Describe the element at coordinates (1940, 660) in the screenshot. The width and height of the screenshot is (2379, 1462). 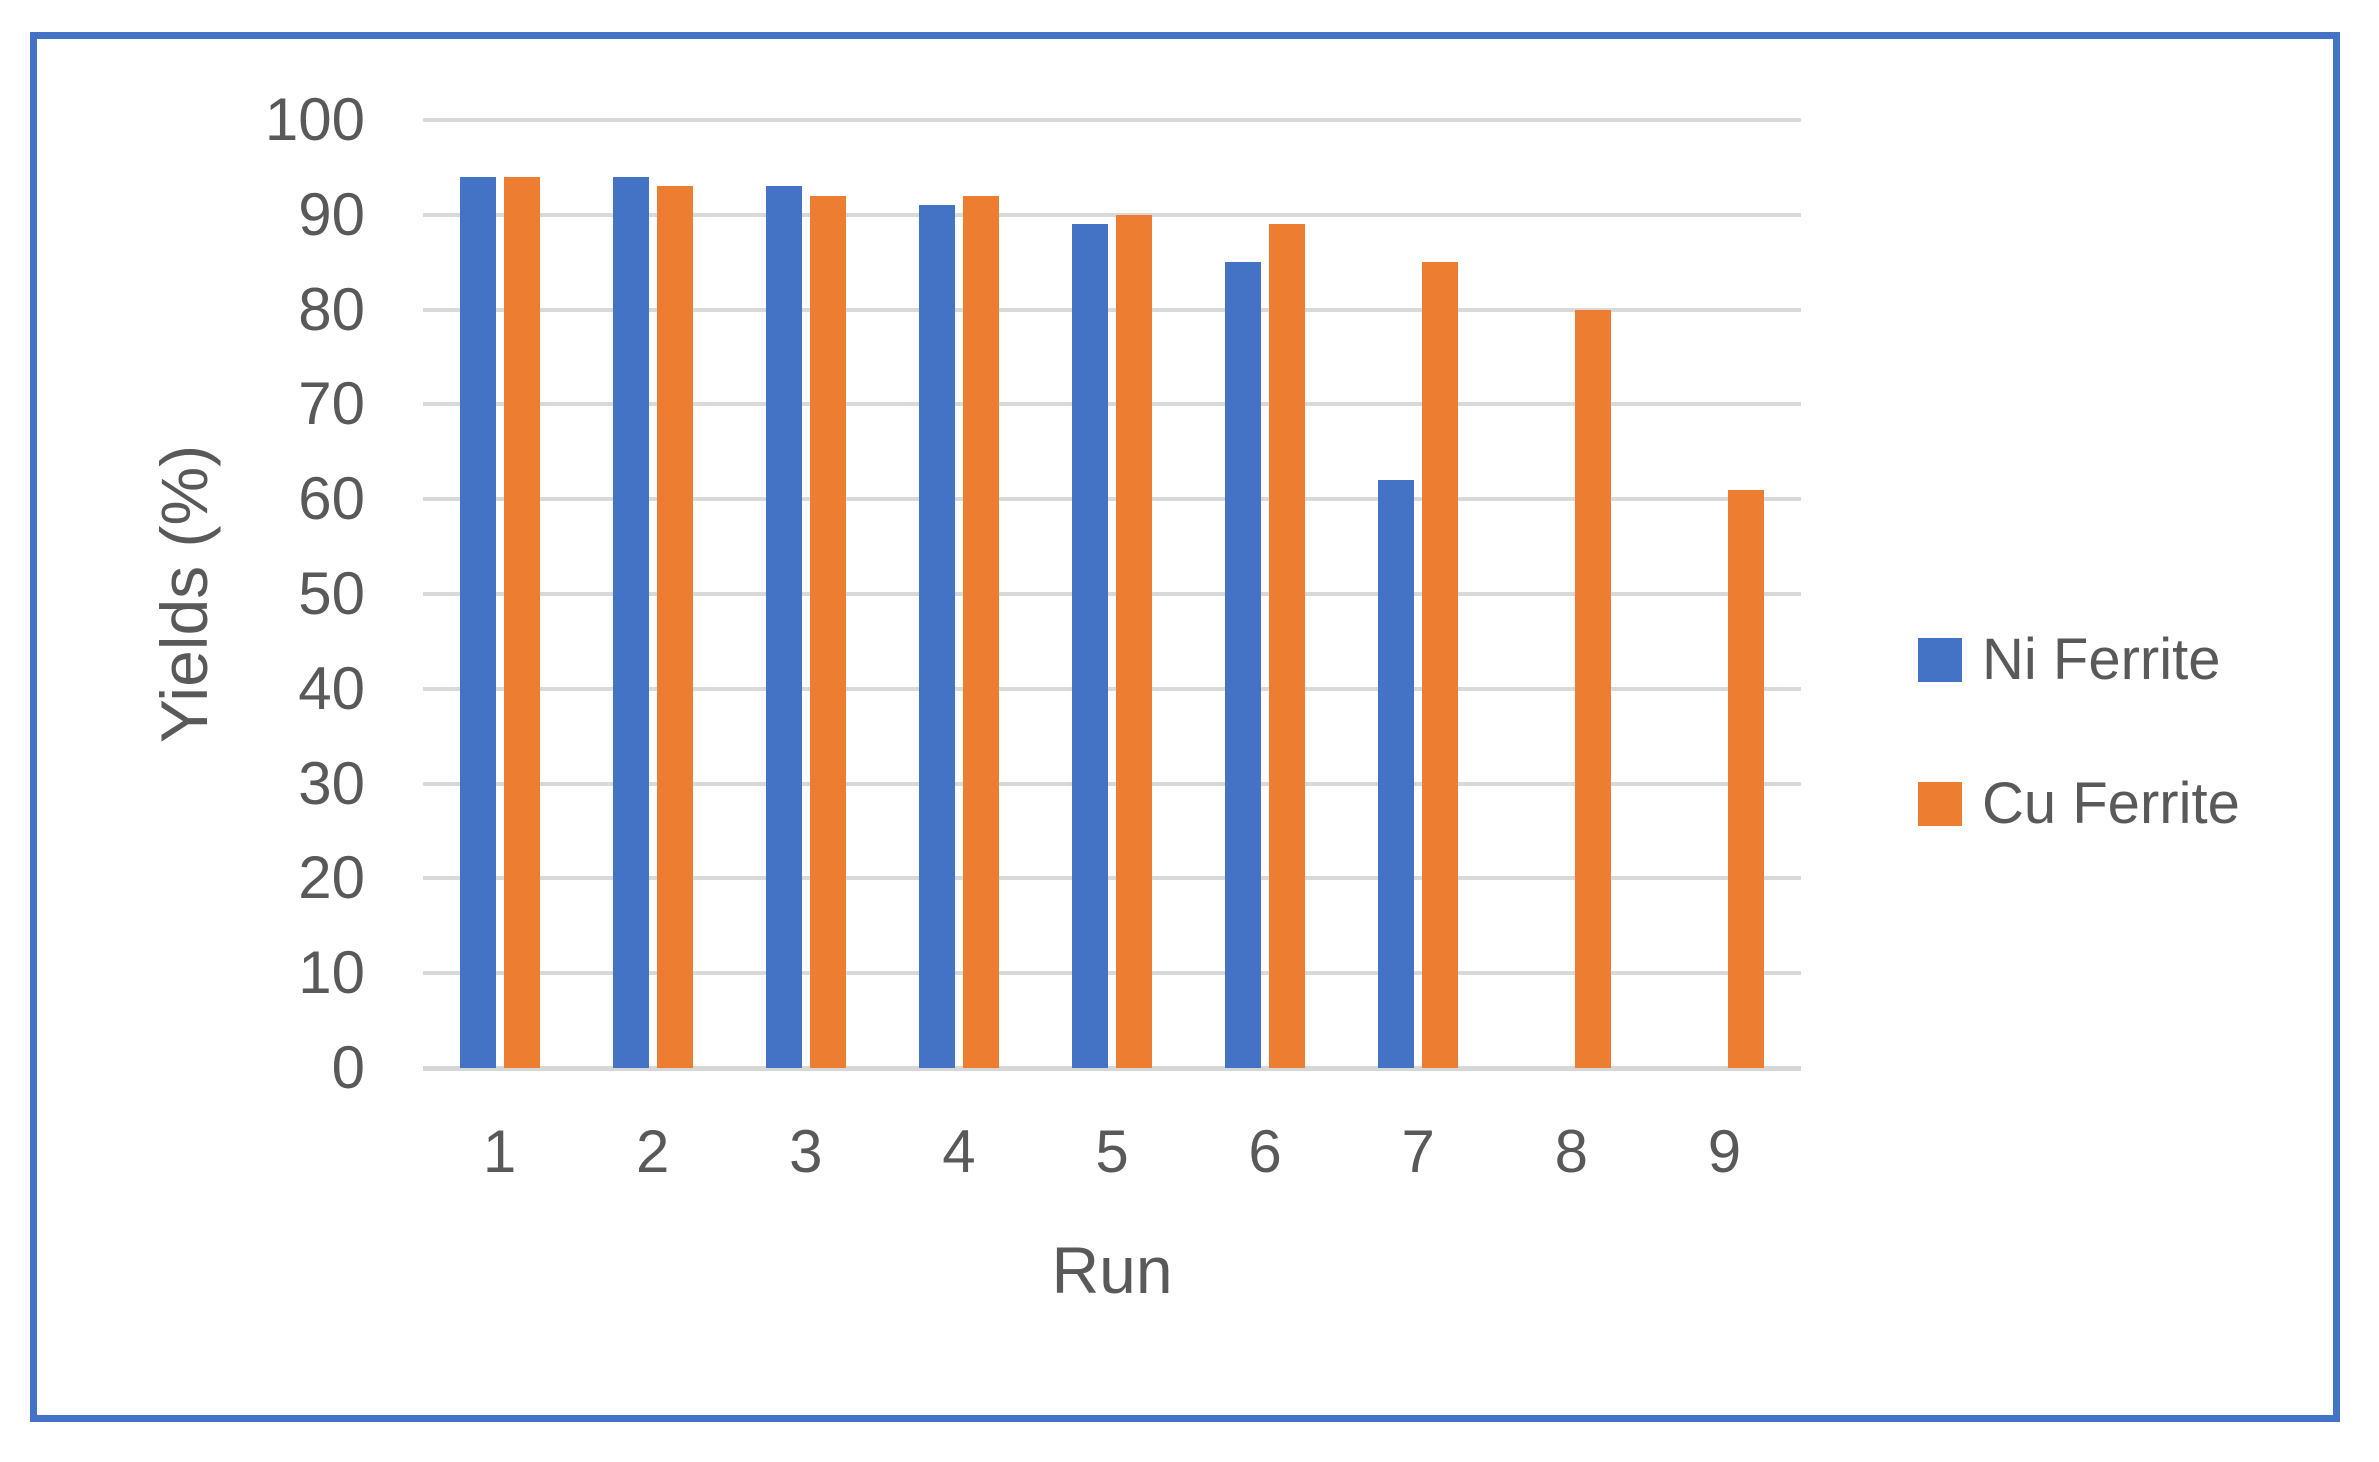
I see `legend-swatch-ni-ferrite` at that location.